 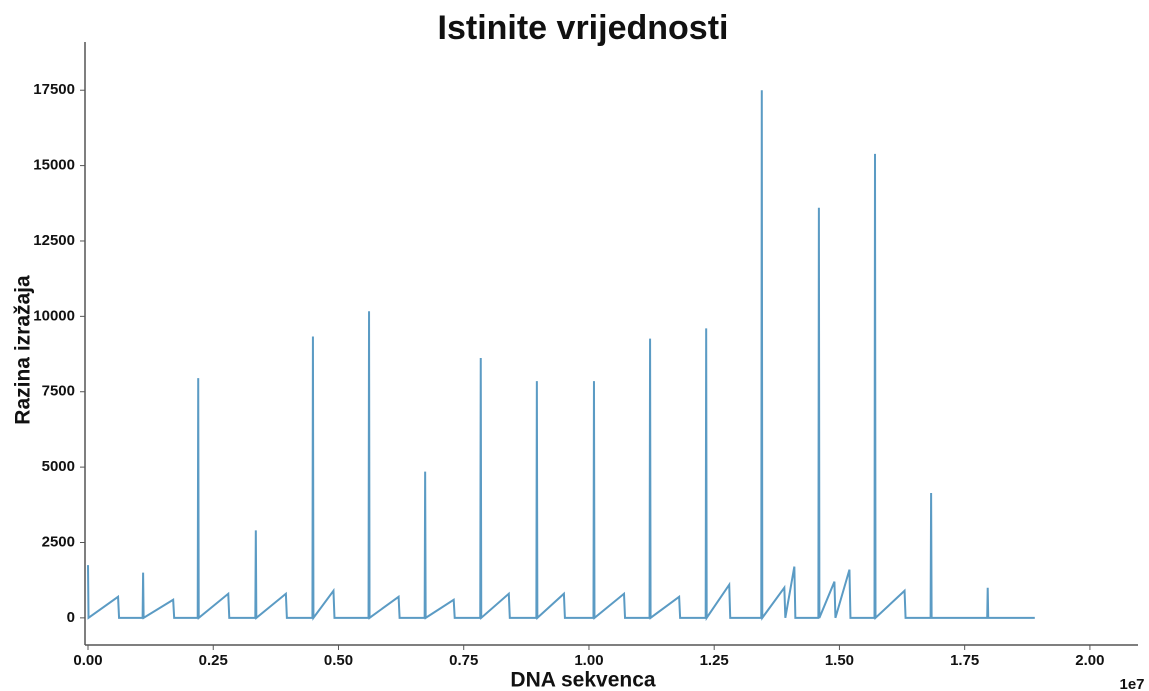 What do you see at coordinates (54, 89) in the screenshot?
I see `y-tick-label: 17500` at bounding box center [54, 89].